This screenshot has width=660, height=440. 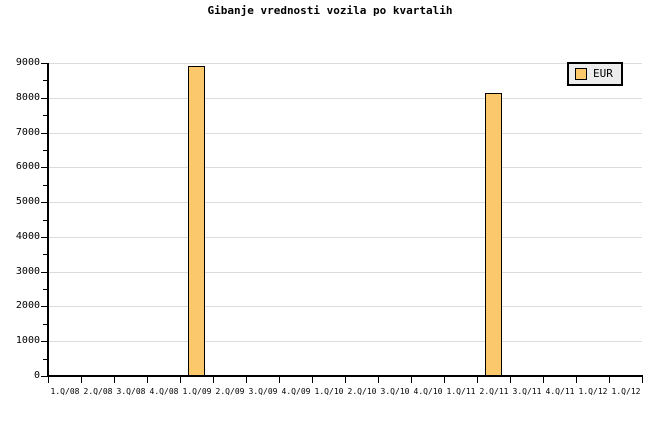 What do you see at coordinates (581, 74) in the screenshot?
I see `legend-swatch-eur` at bounding box center [581, 74].